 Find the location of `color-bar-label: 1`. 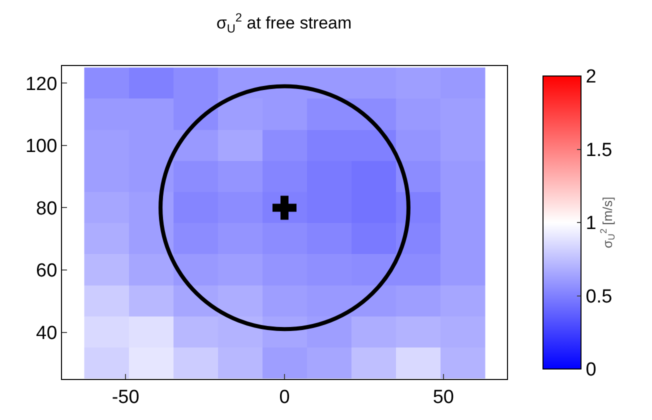

color-bar-label: 1 is located at coordinates (591, 223).